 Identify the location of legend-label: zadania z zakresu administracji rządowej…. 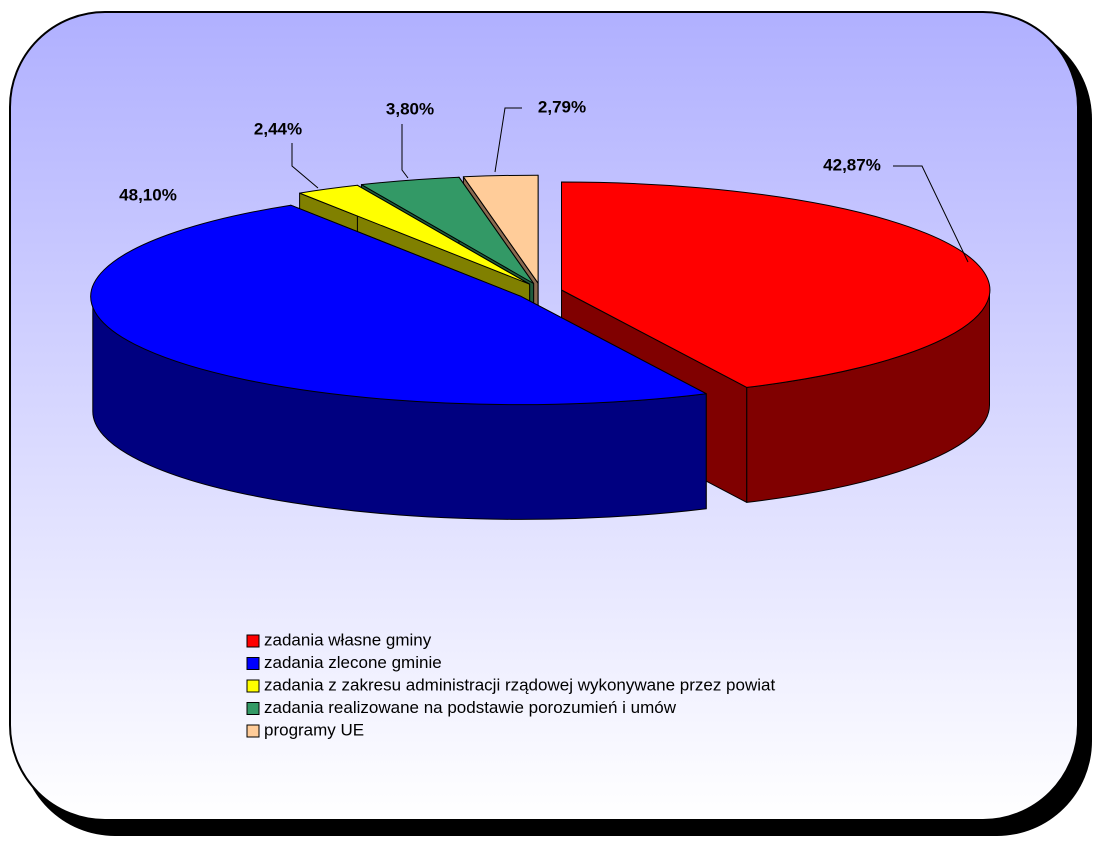
(519, 684).